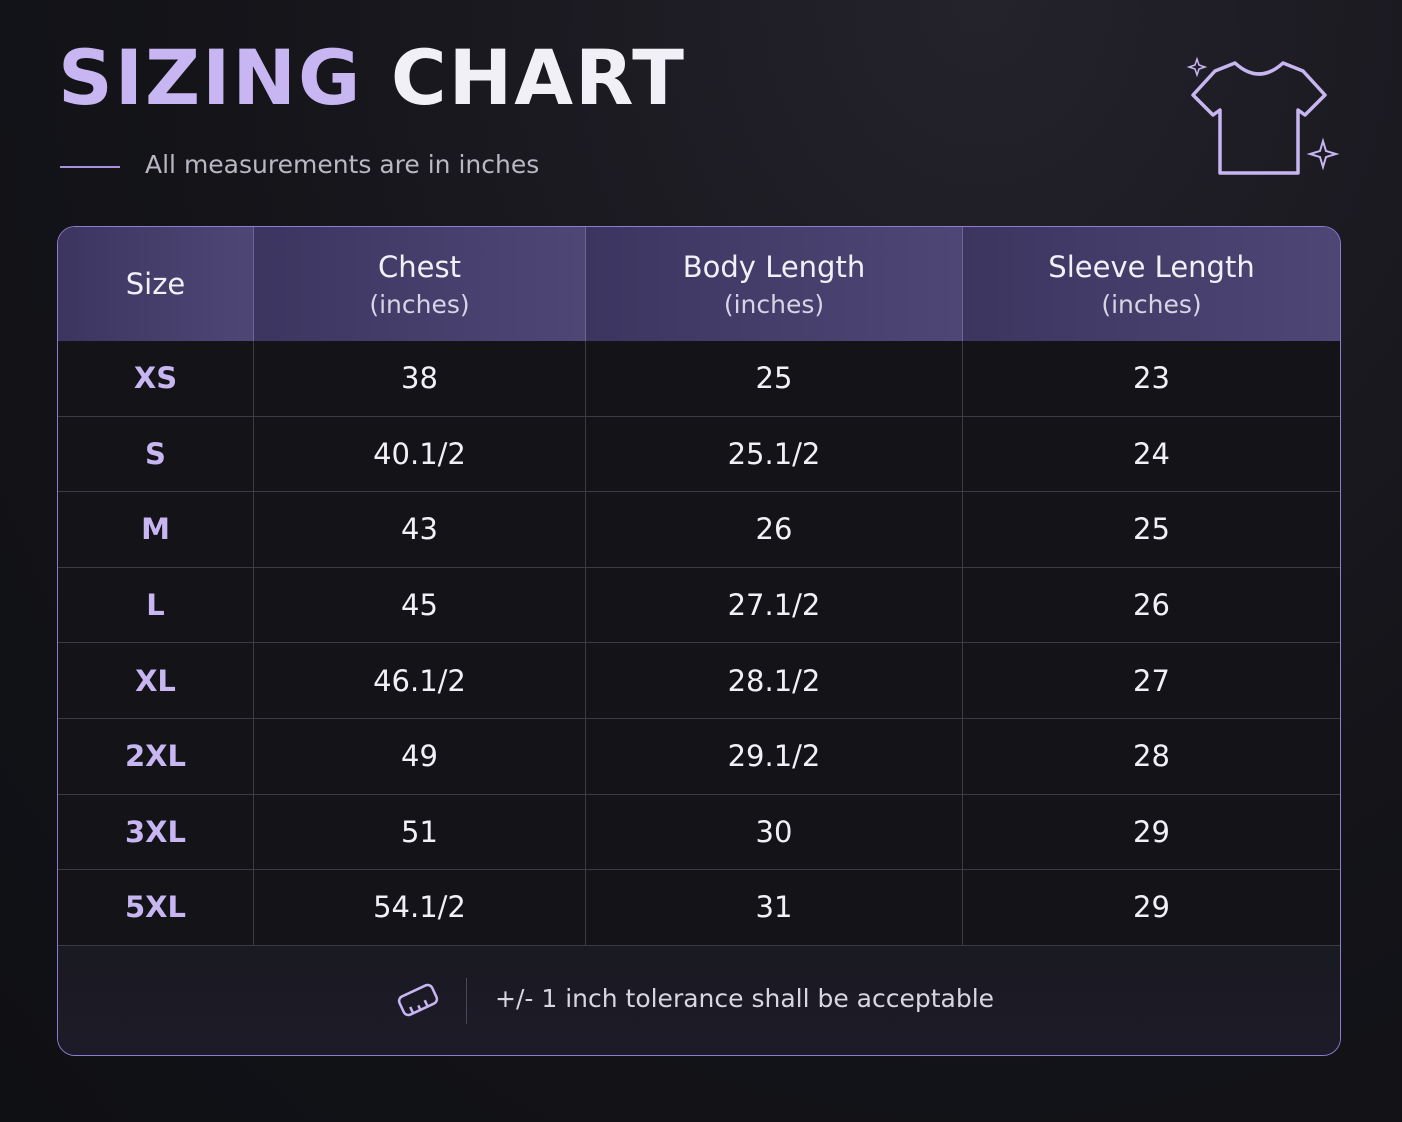 The width and height of the screenshot is (1402, 1122). What do you see at coordinates (156, 757) in the screenshot?
I see `size-cell: 2XL` at bounding box center [156, 757].